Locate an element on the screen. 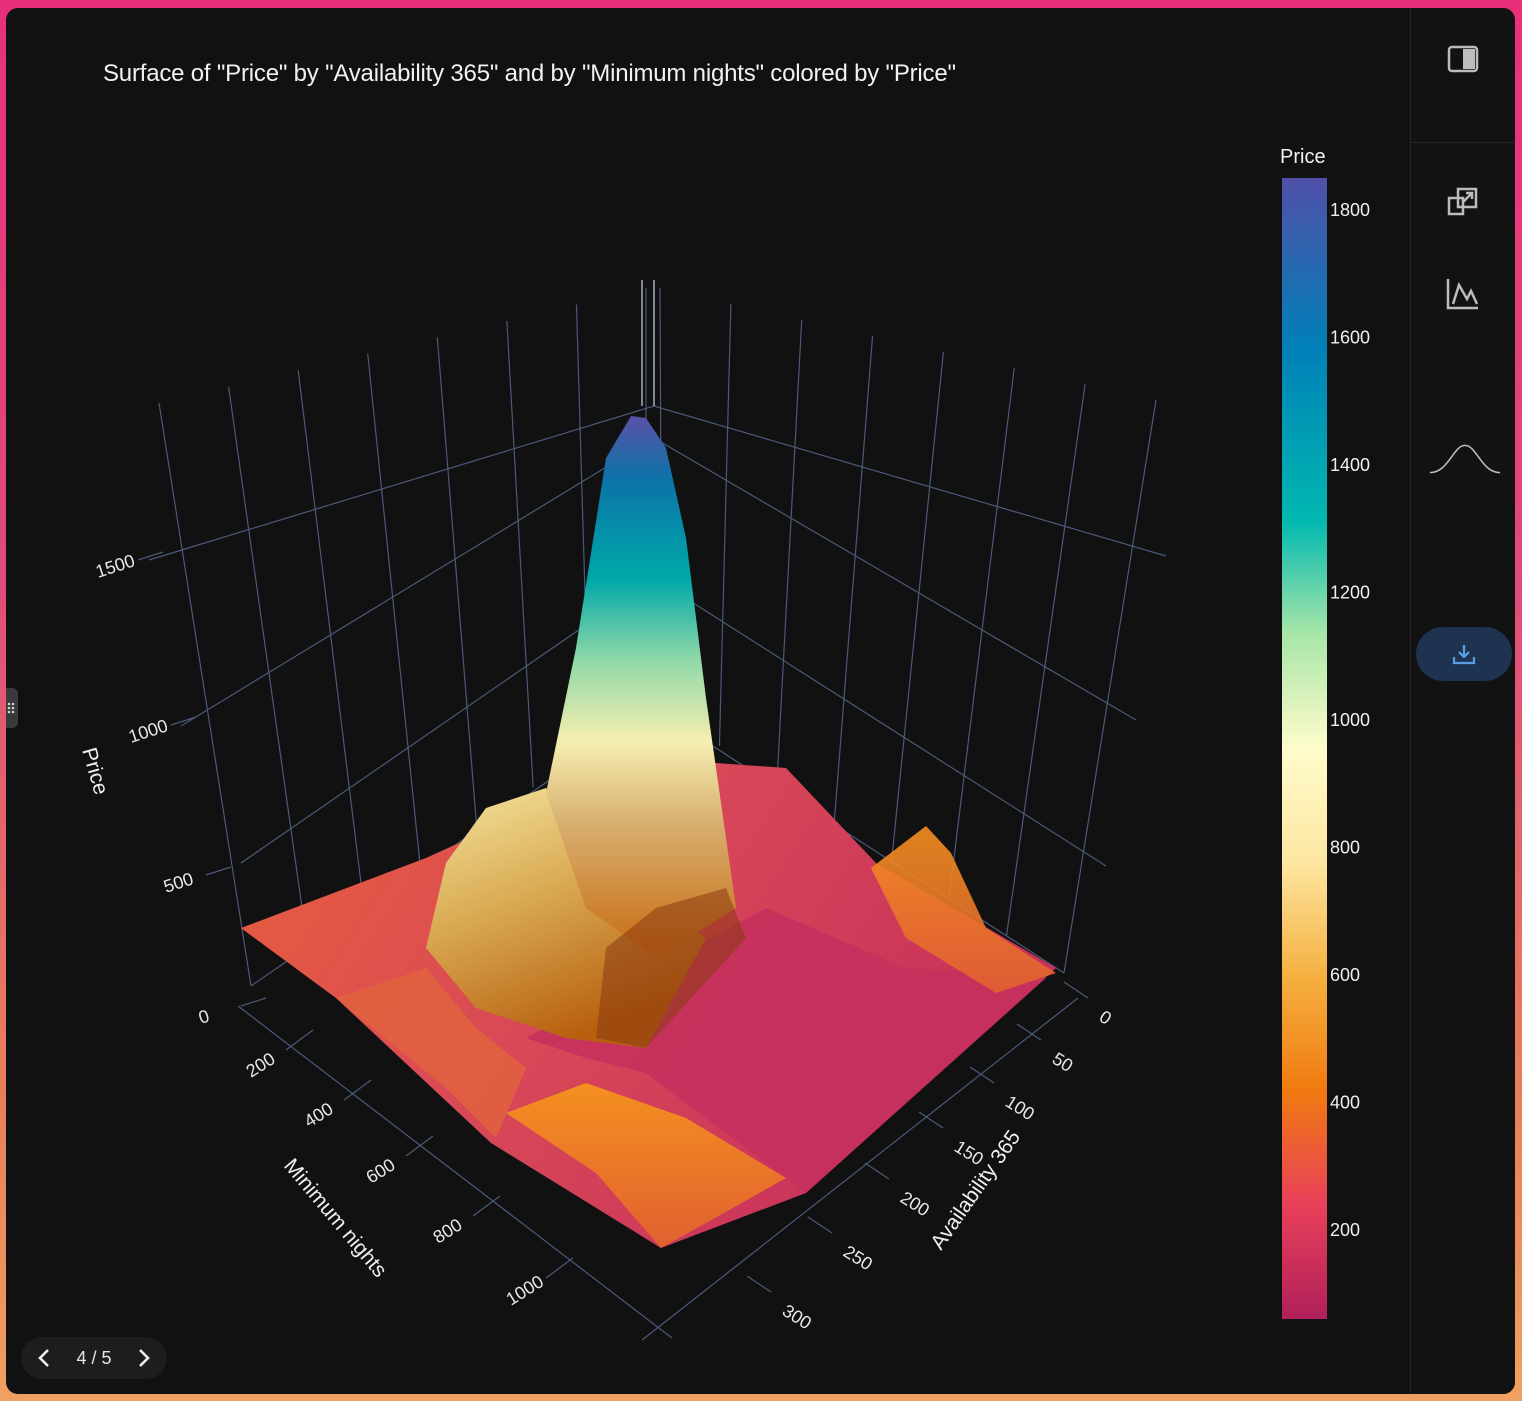  pager: 4 / 5 is located at coordinates (94, 1358).